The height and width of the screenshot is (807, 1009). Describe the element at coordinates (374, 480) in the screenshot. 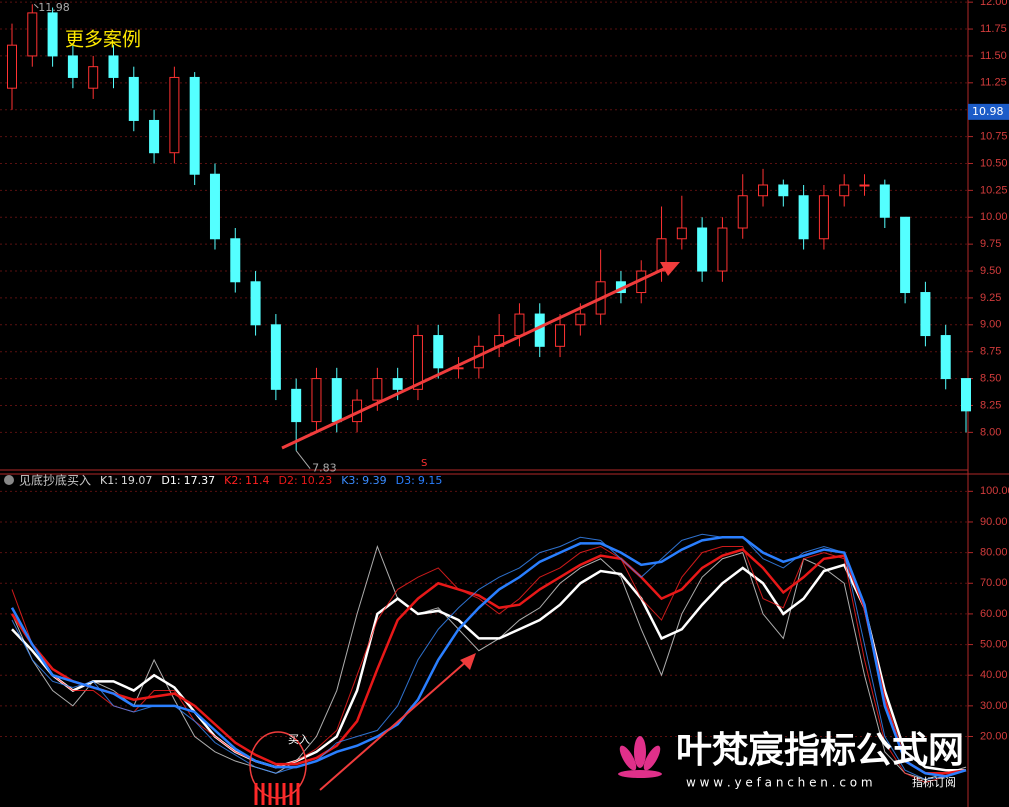

I see `legend-value: 9.39` at that location.